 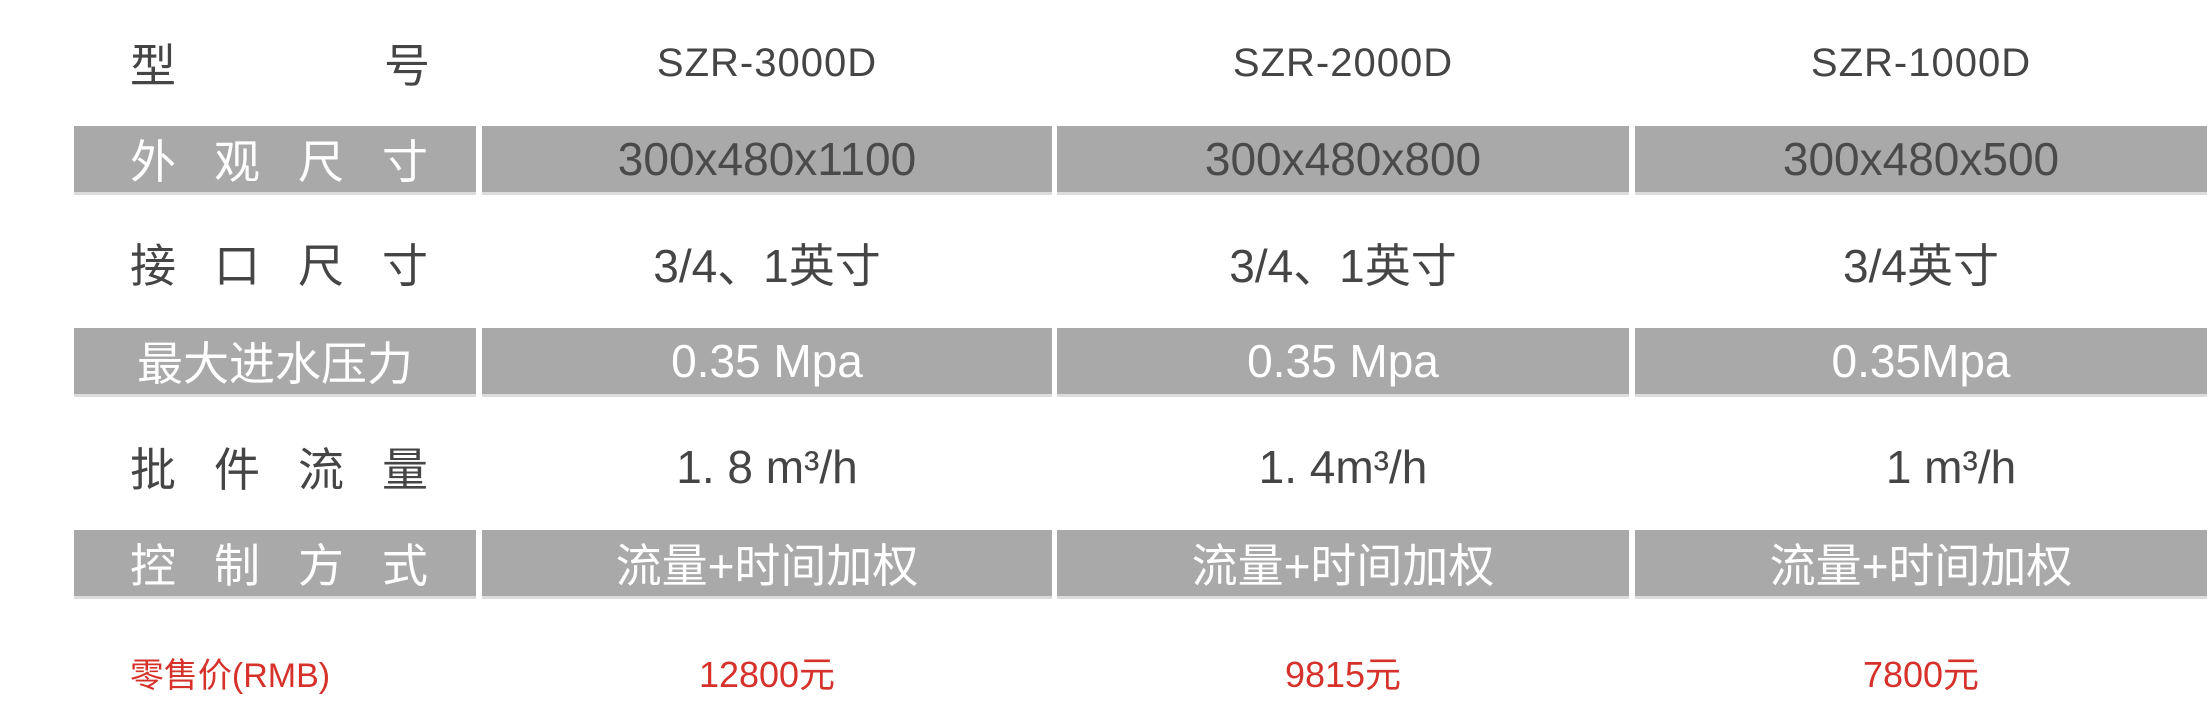 What do you see at coordinates (1343, 467) in the screenshot?
I see `flow-rate-value: 1. 4m³/h` at bounding box center [1343, 467].